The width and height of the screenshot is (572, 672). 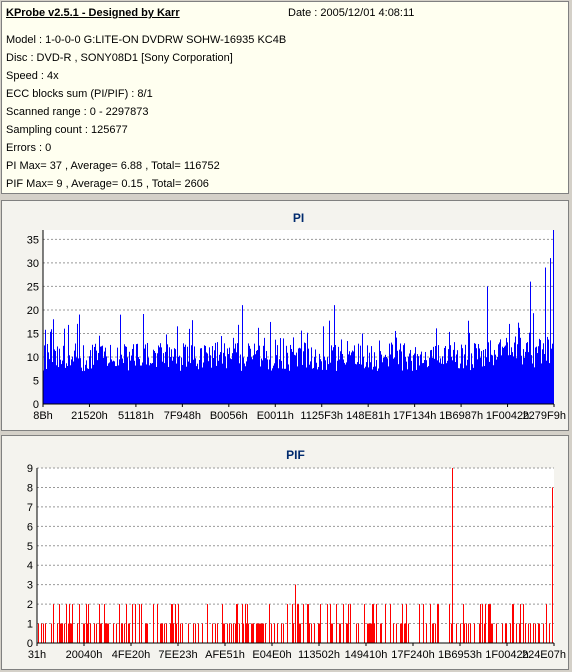 What do you see at coordinates (275, 416) in the screenshot?
I see `x-tick-label: E0011h` at bounding box center [275, 416].